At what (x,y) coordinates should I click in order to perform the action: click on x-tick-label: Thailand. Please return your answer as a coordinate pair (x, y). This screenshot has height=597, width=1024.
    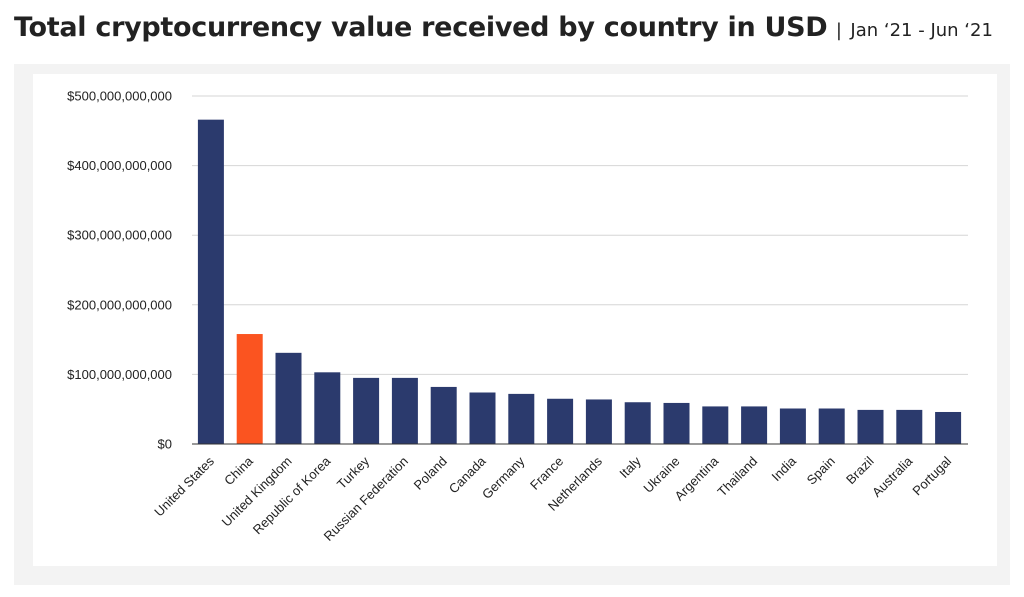
    Looking at the image, I should click on (737, 477).